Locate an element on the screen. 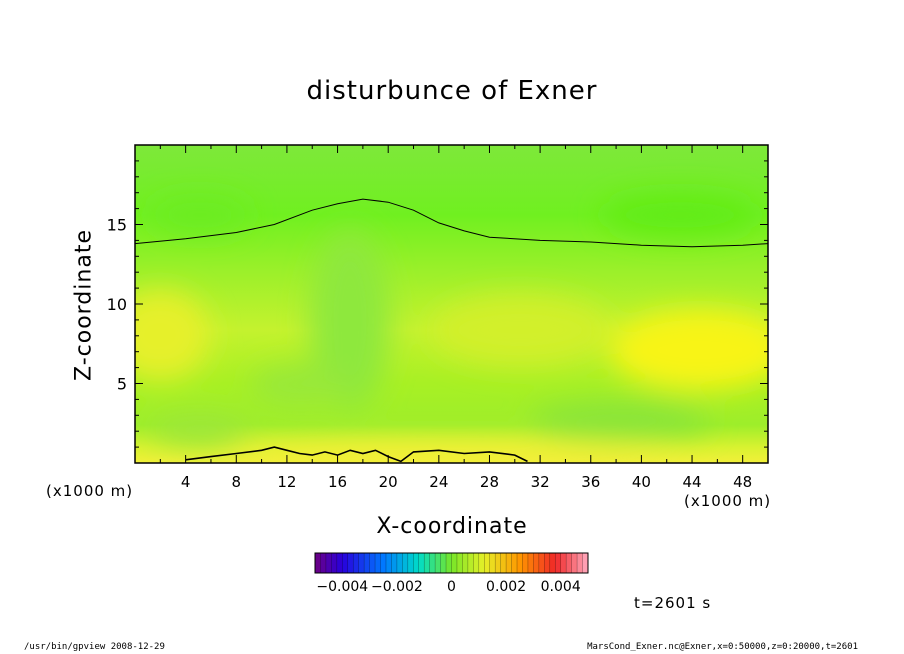 The image size is (904, 654). y-tick-label: 10 is located at coordinates (117, 304).